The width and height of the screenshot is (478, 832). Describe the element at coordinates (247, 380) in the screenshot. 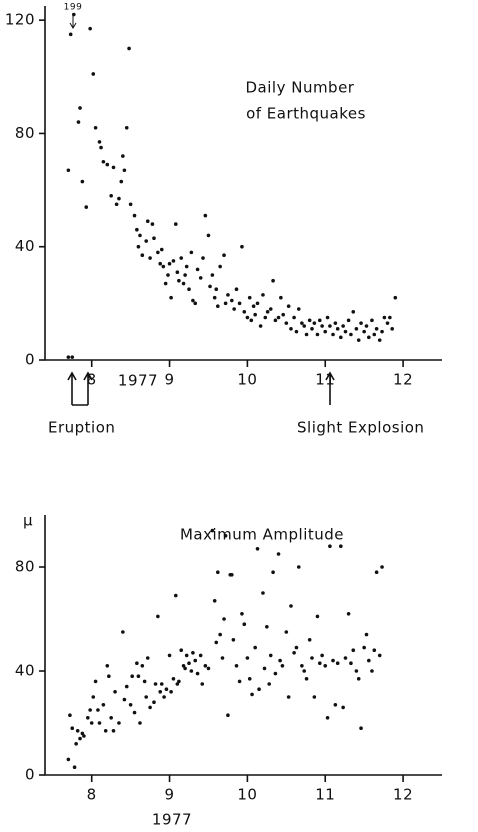

I see `x-tick-label: 10` at that location.